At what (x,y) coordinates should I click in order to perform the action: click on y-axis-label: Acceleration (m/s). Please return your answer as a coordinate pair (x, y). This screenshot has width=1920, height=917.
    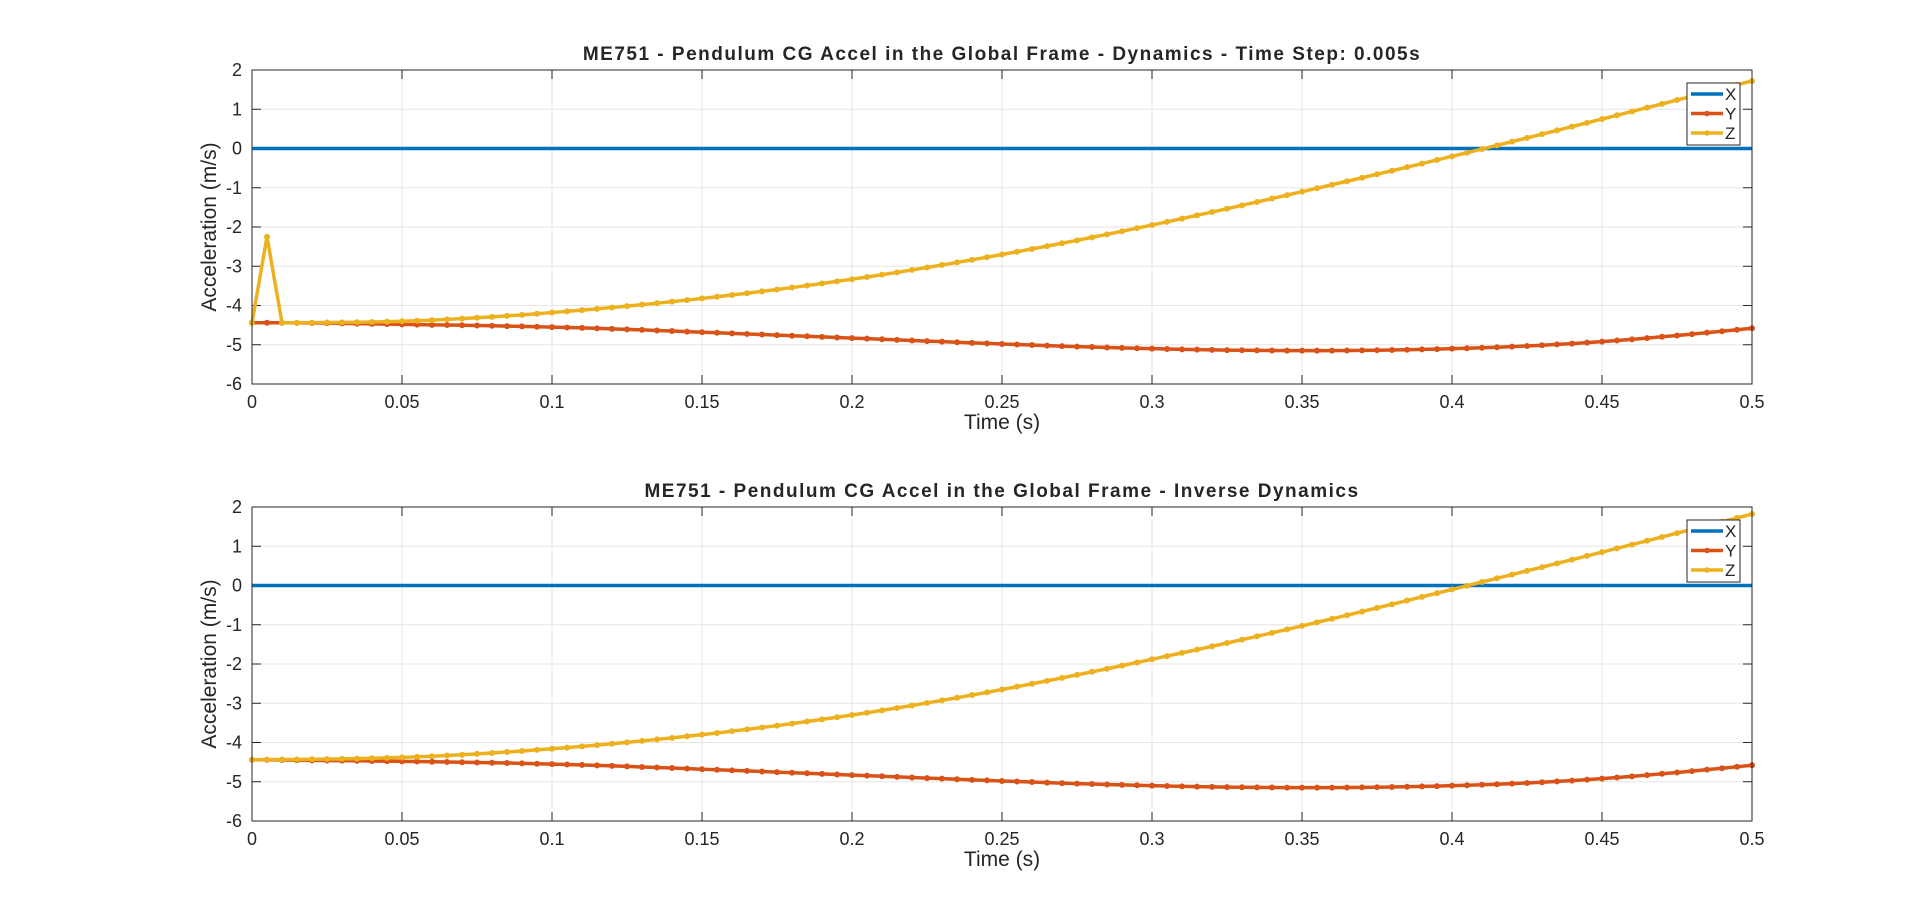
    Looking at the image, I should click on (209, 226).